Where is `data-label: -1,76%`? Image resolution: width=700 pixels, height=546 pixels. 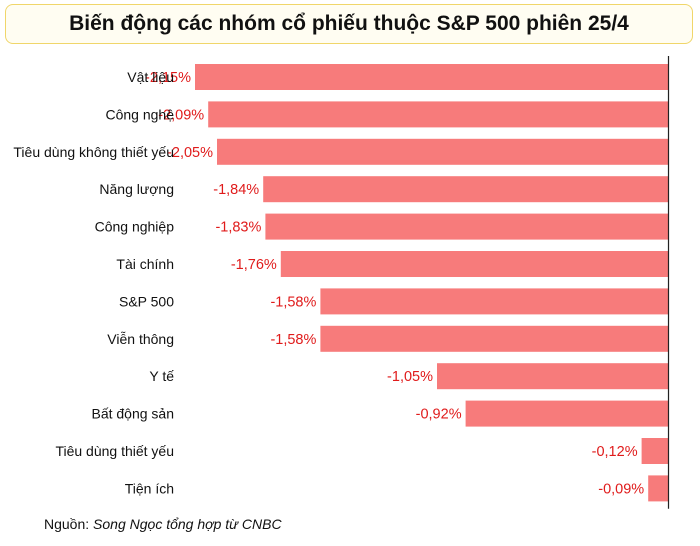 data-label: -1,76% is located at coordinates (254, 265).